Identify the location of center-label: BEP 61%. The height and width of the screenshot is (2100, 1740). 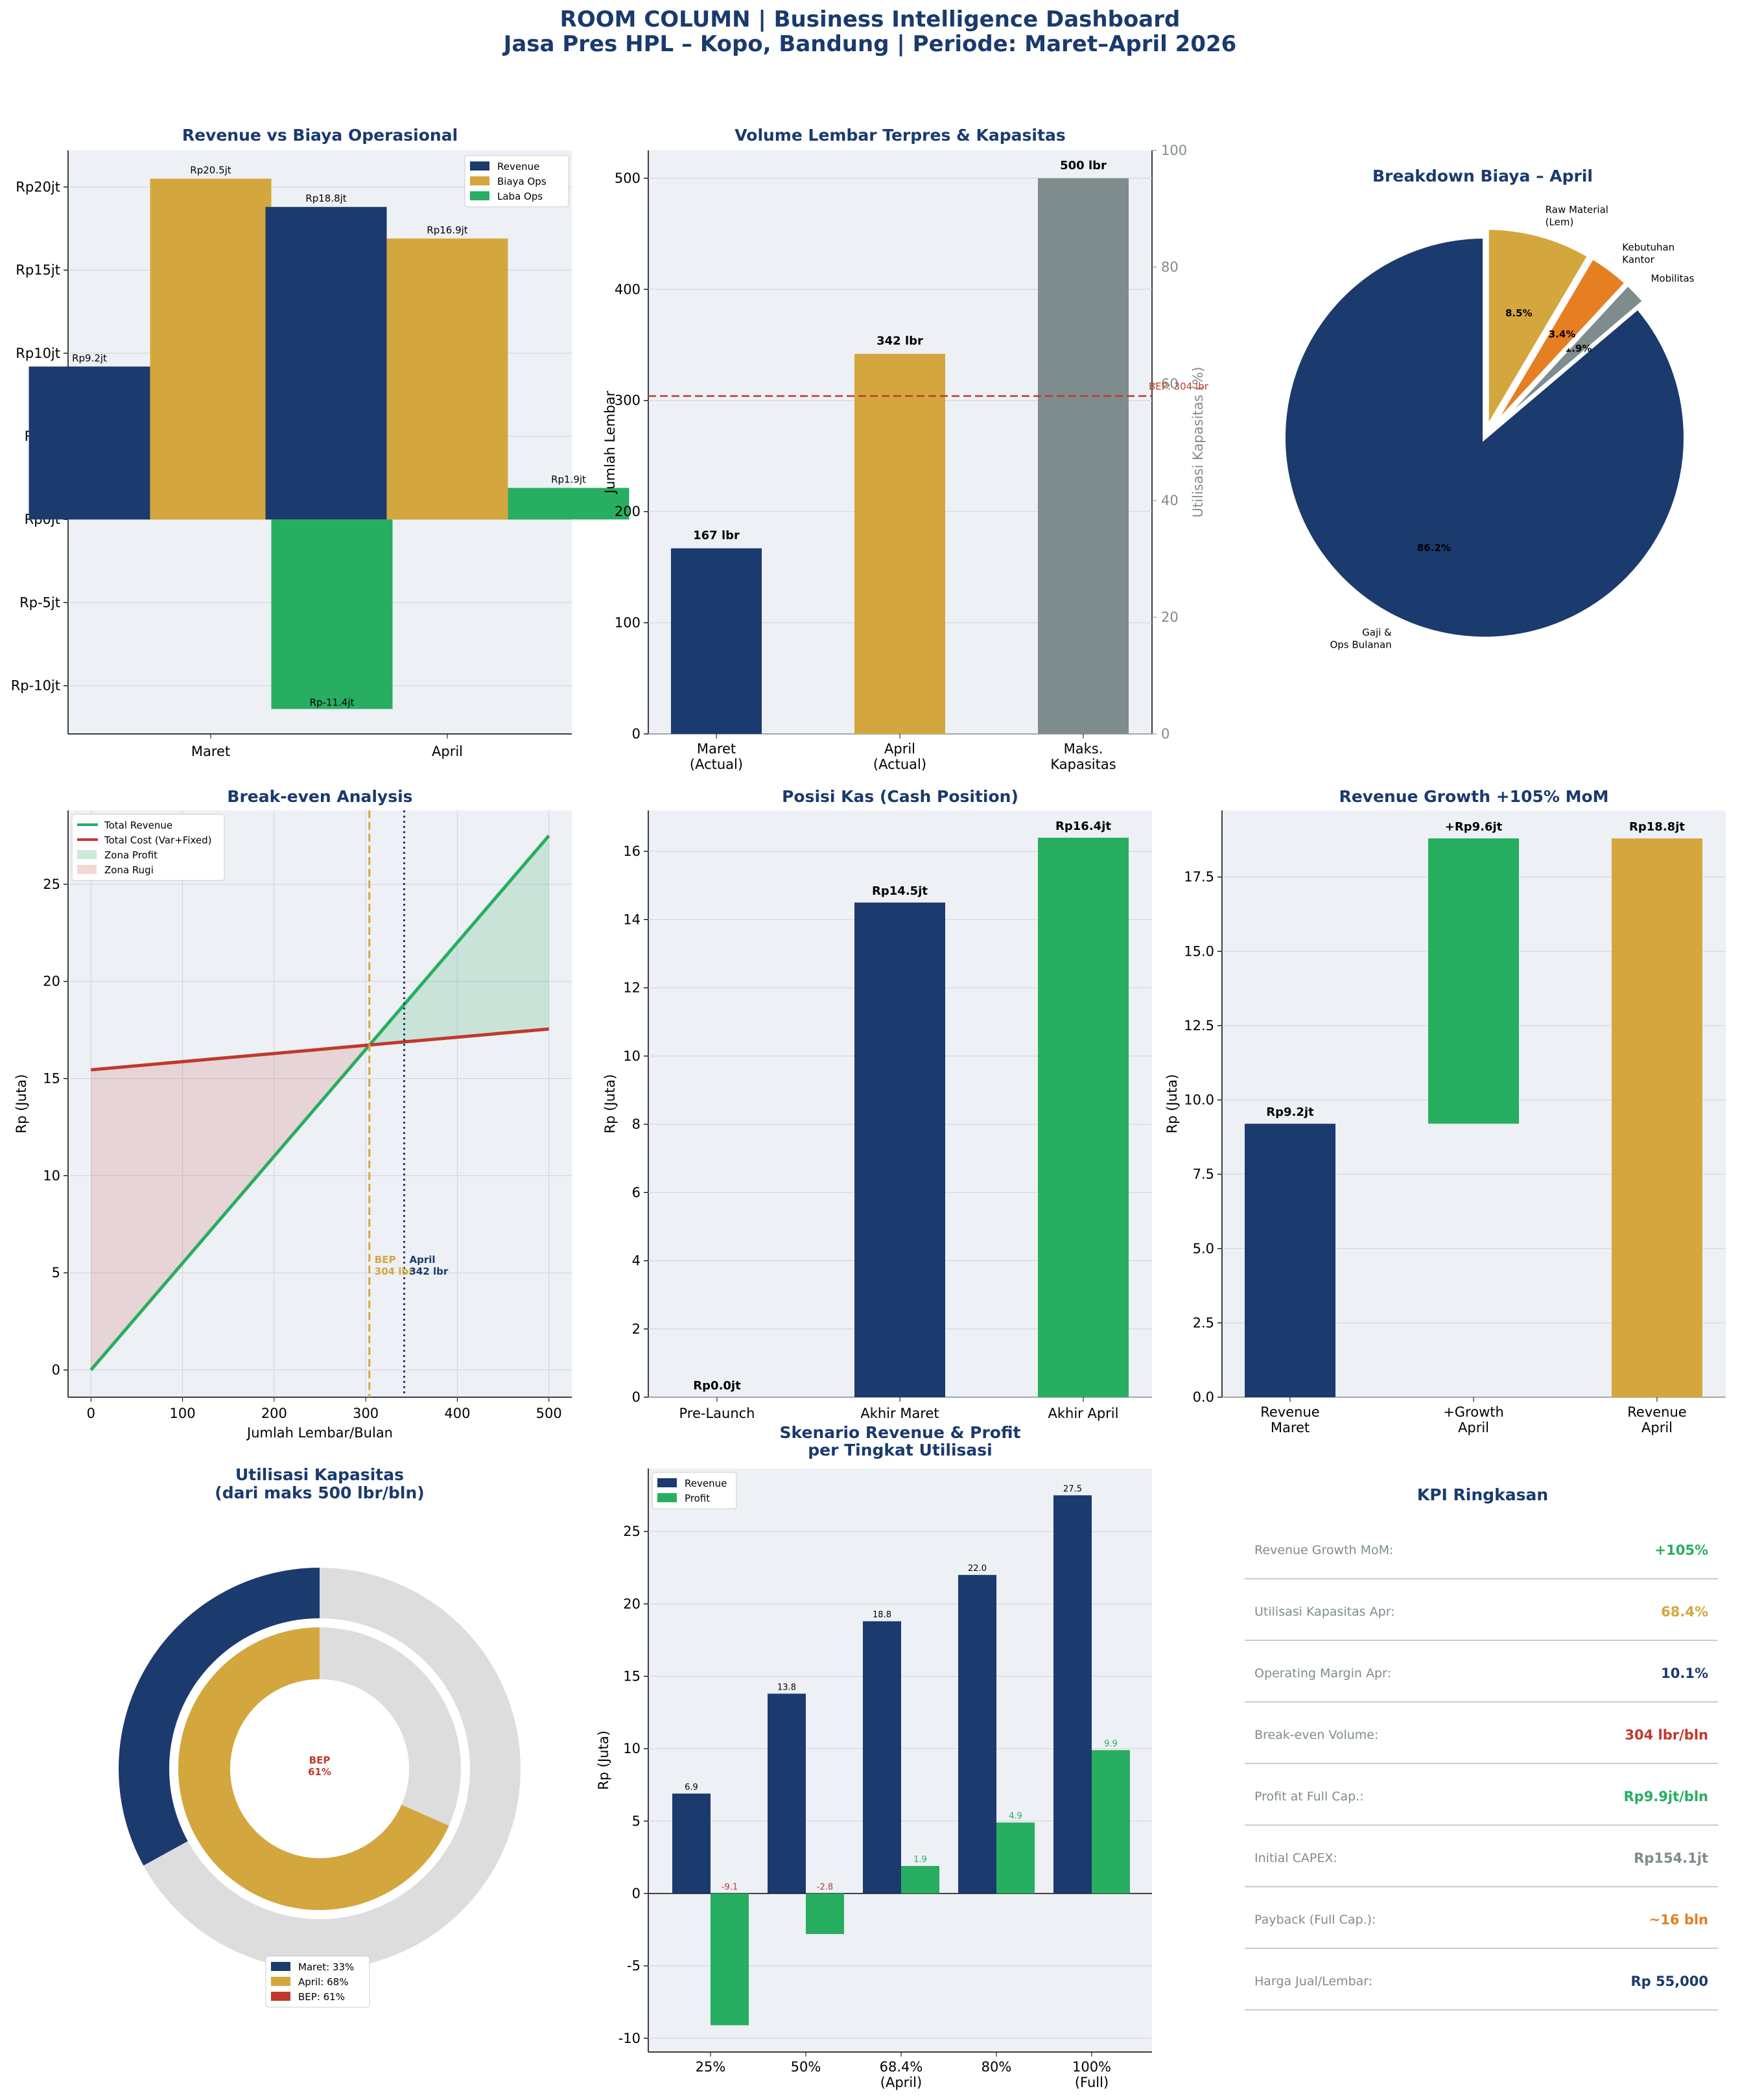
(319, 1766).